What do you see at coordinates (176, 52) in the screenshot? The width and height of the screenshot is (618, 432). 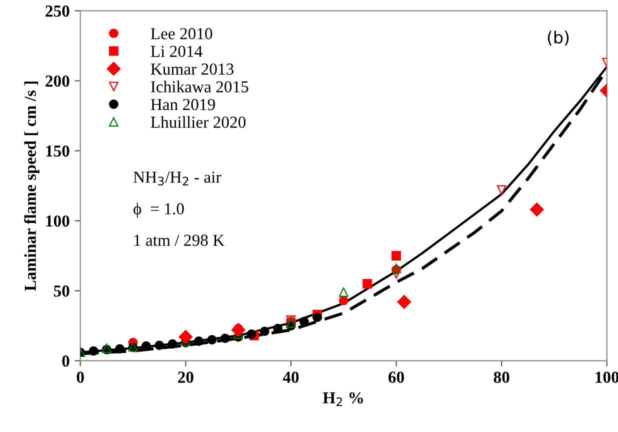 I see `legend-label: Li 2014` at bounding box center [176, 52].